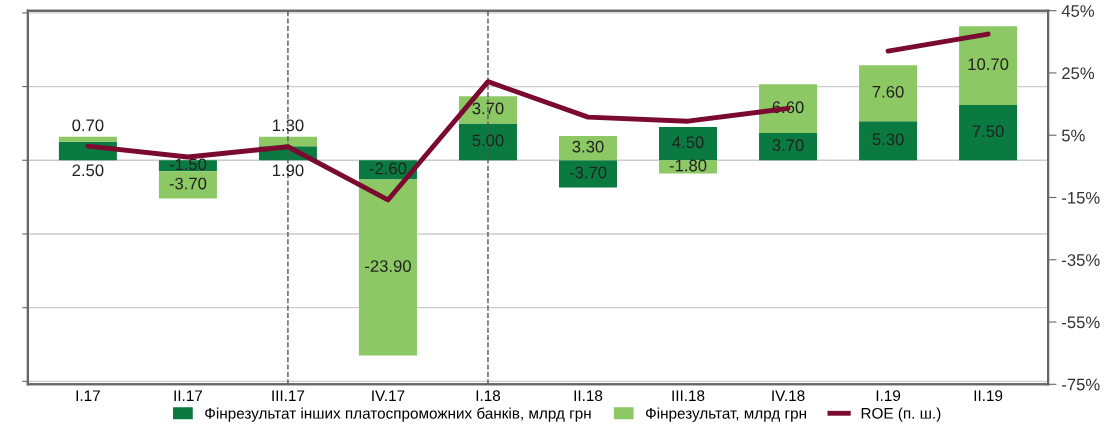  Describe the element at coordinates (1081, 197) in the screenshot. I see `y2-tick-label: -15%` at that location.